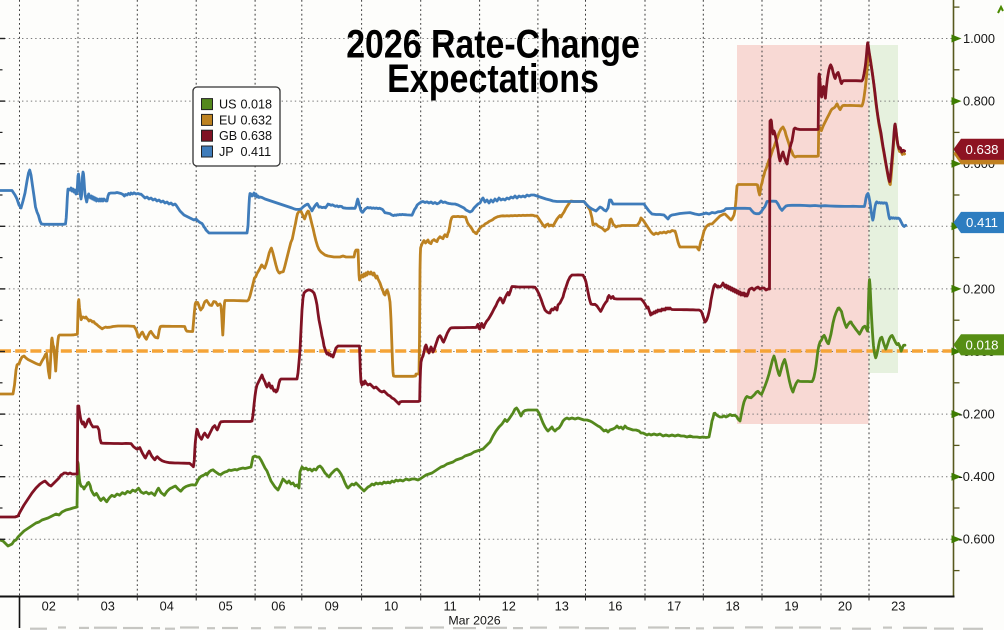  Describe the element at coordinates (332, 606) in the screenshot. I see `svg-text: 09` at that location.